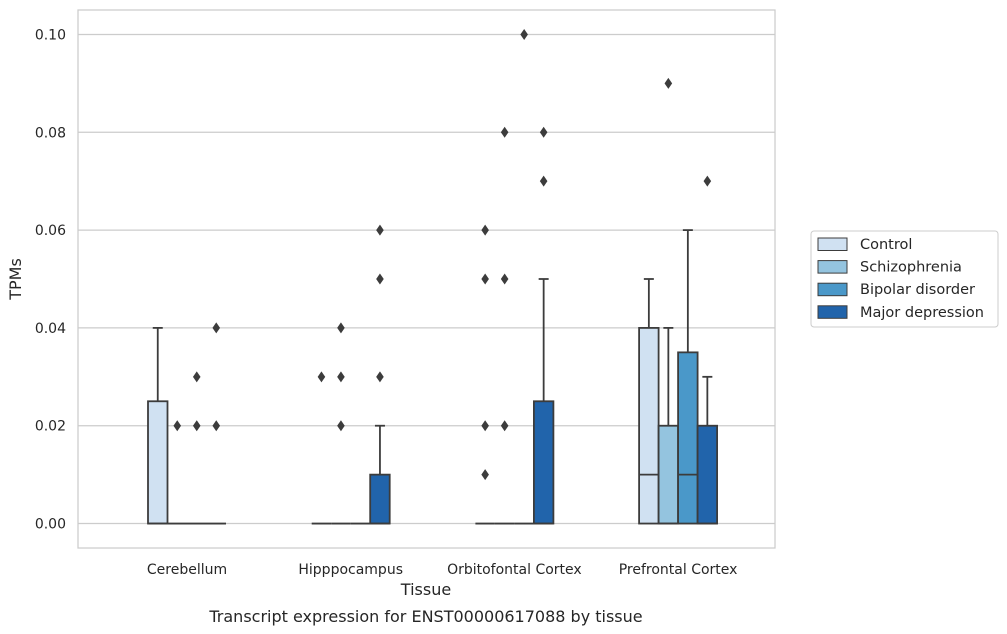  I want to click on y-tick-label: 0.00, so click(50, 525).